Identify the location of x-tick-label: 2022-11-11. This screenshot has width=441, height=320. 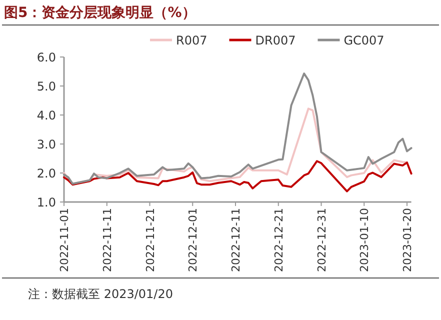
(107, 240).